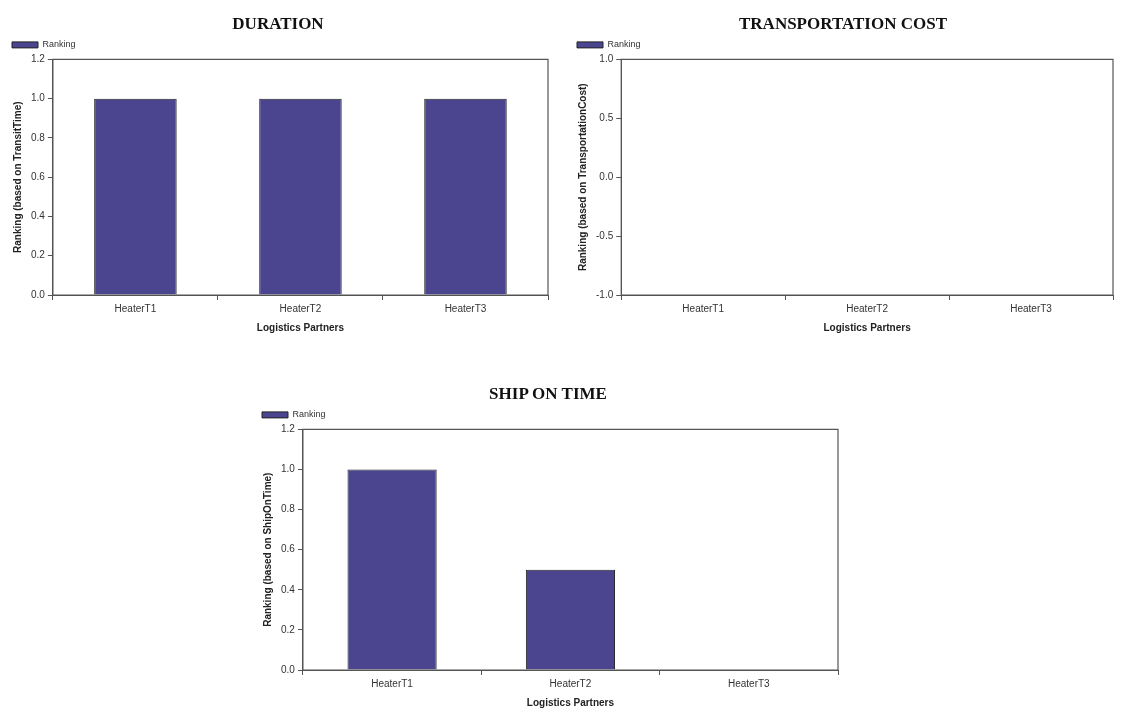 The width and height of the screenshot is (1135, 719). Describe the element at coordinates (278, 23) in the screenshot. I see `chart-title: DURATION` at that location.